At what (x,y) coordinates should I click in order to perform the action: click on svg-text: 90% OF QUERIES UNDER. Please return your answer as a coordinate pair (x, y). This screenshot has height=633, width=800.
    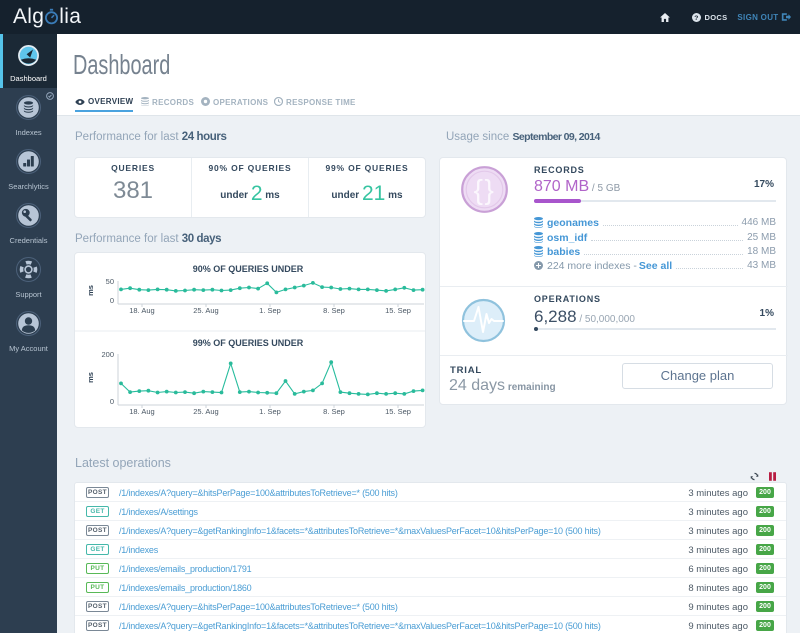
    Looking at the image, I should click on (248, 269).